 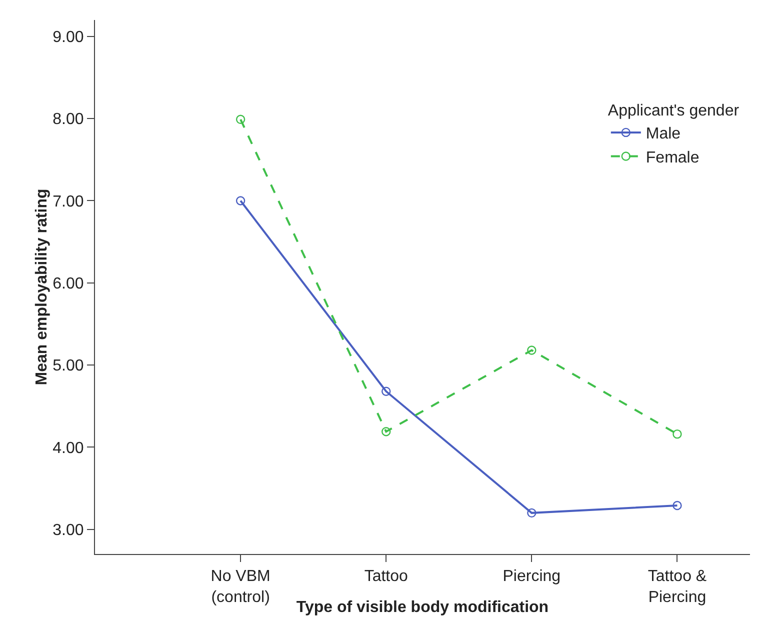 I want to click on x-axis-title: Type of visible body modification, so click(x=422, y=607).